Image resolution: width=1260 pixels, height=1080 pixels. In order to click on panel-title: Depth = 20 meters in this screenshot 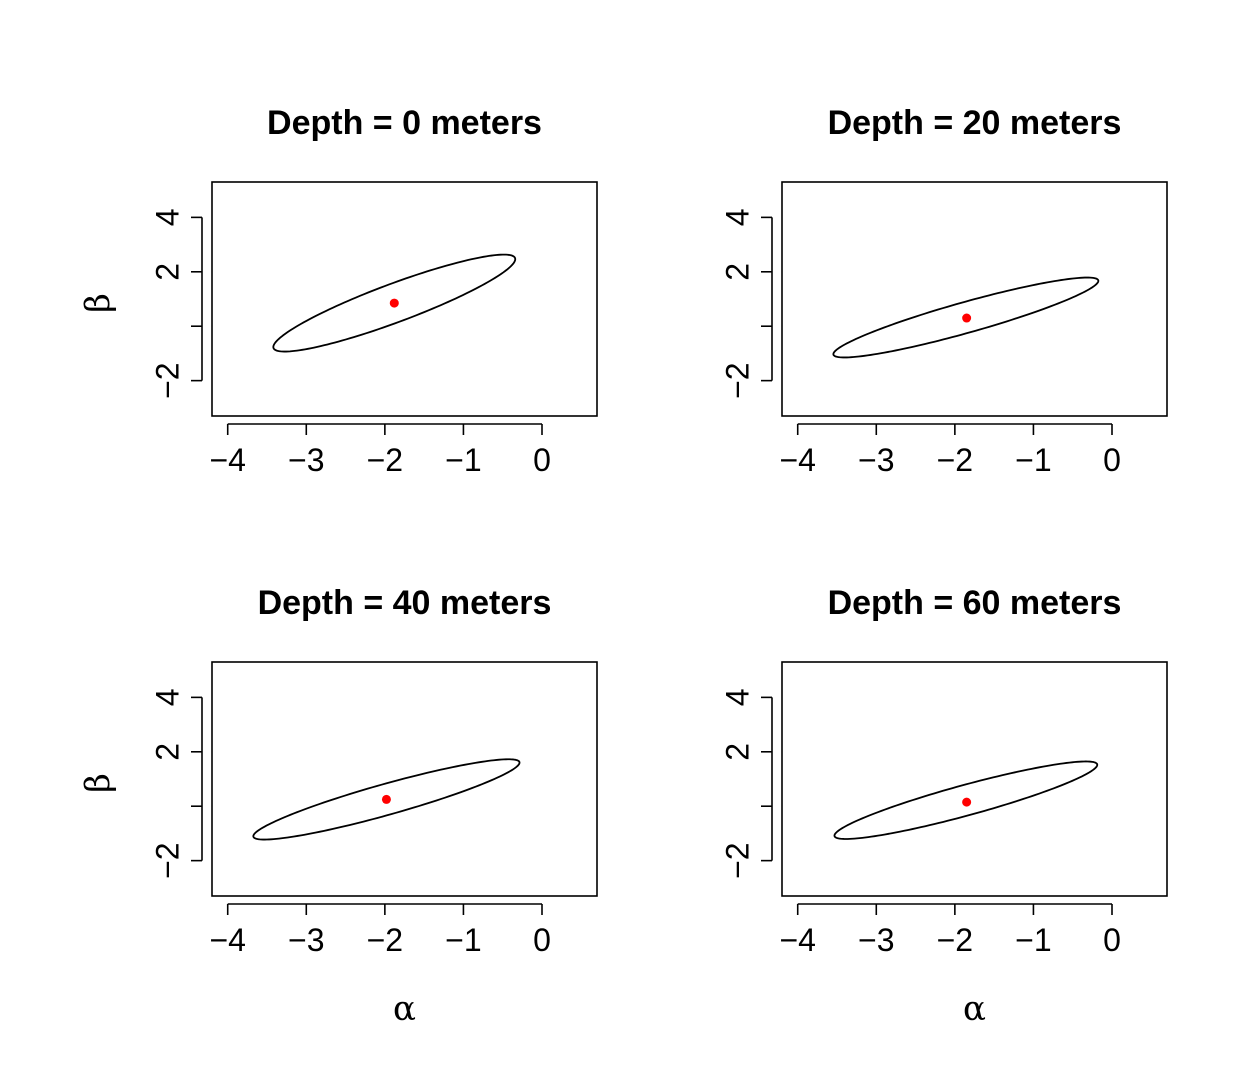, I will do `click(975, 123)`.